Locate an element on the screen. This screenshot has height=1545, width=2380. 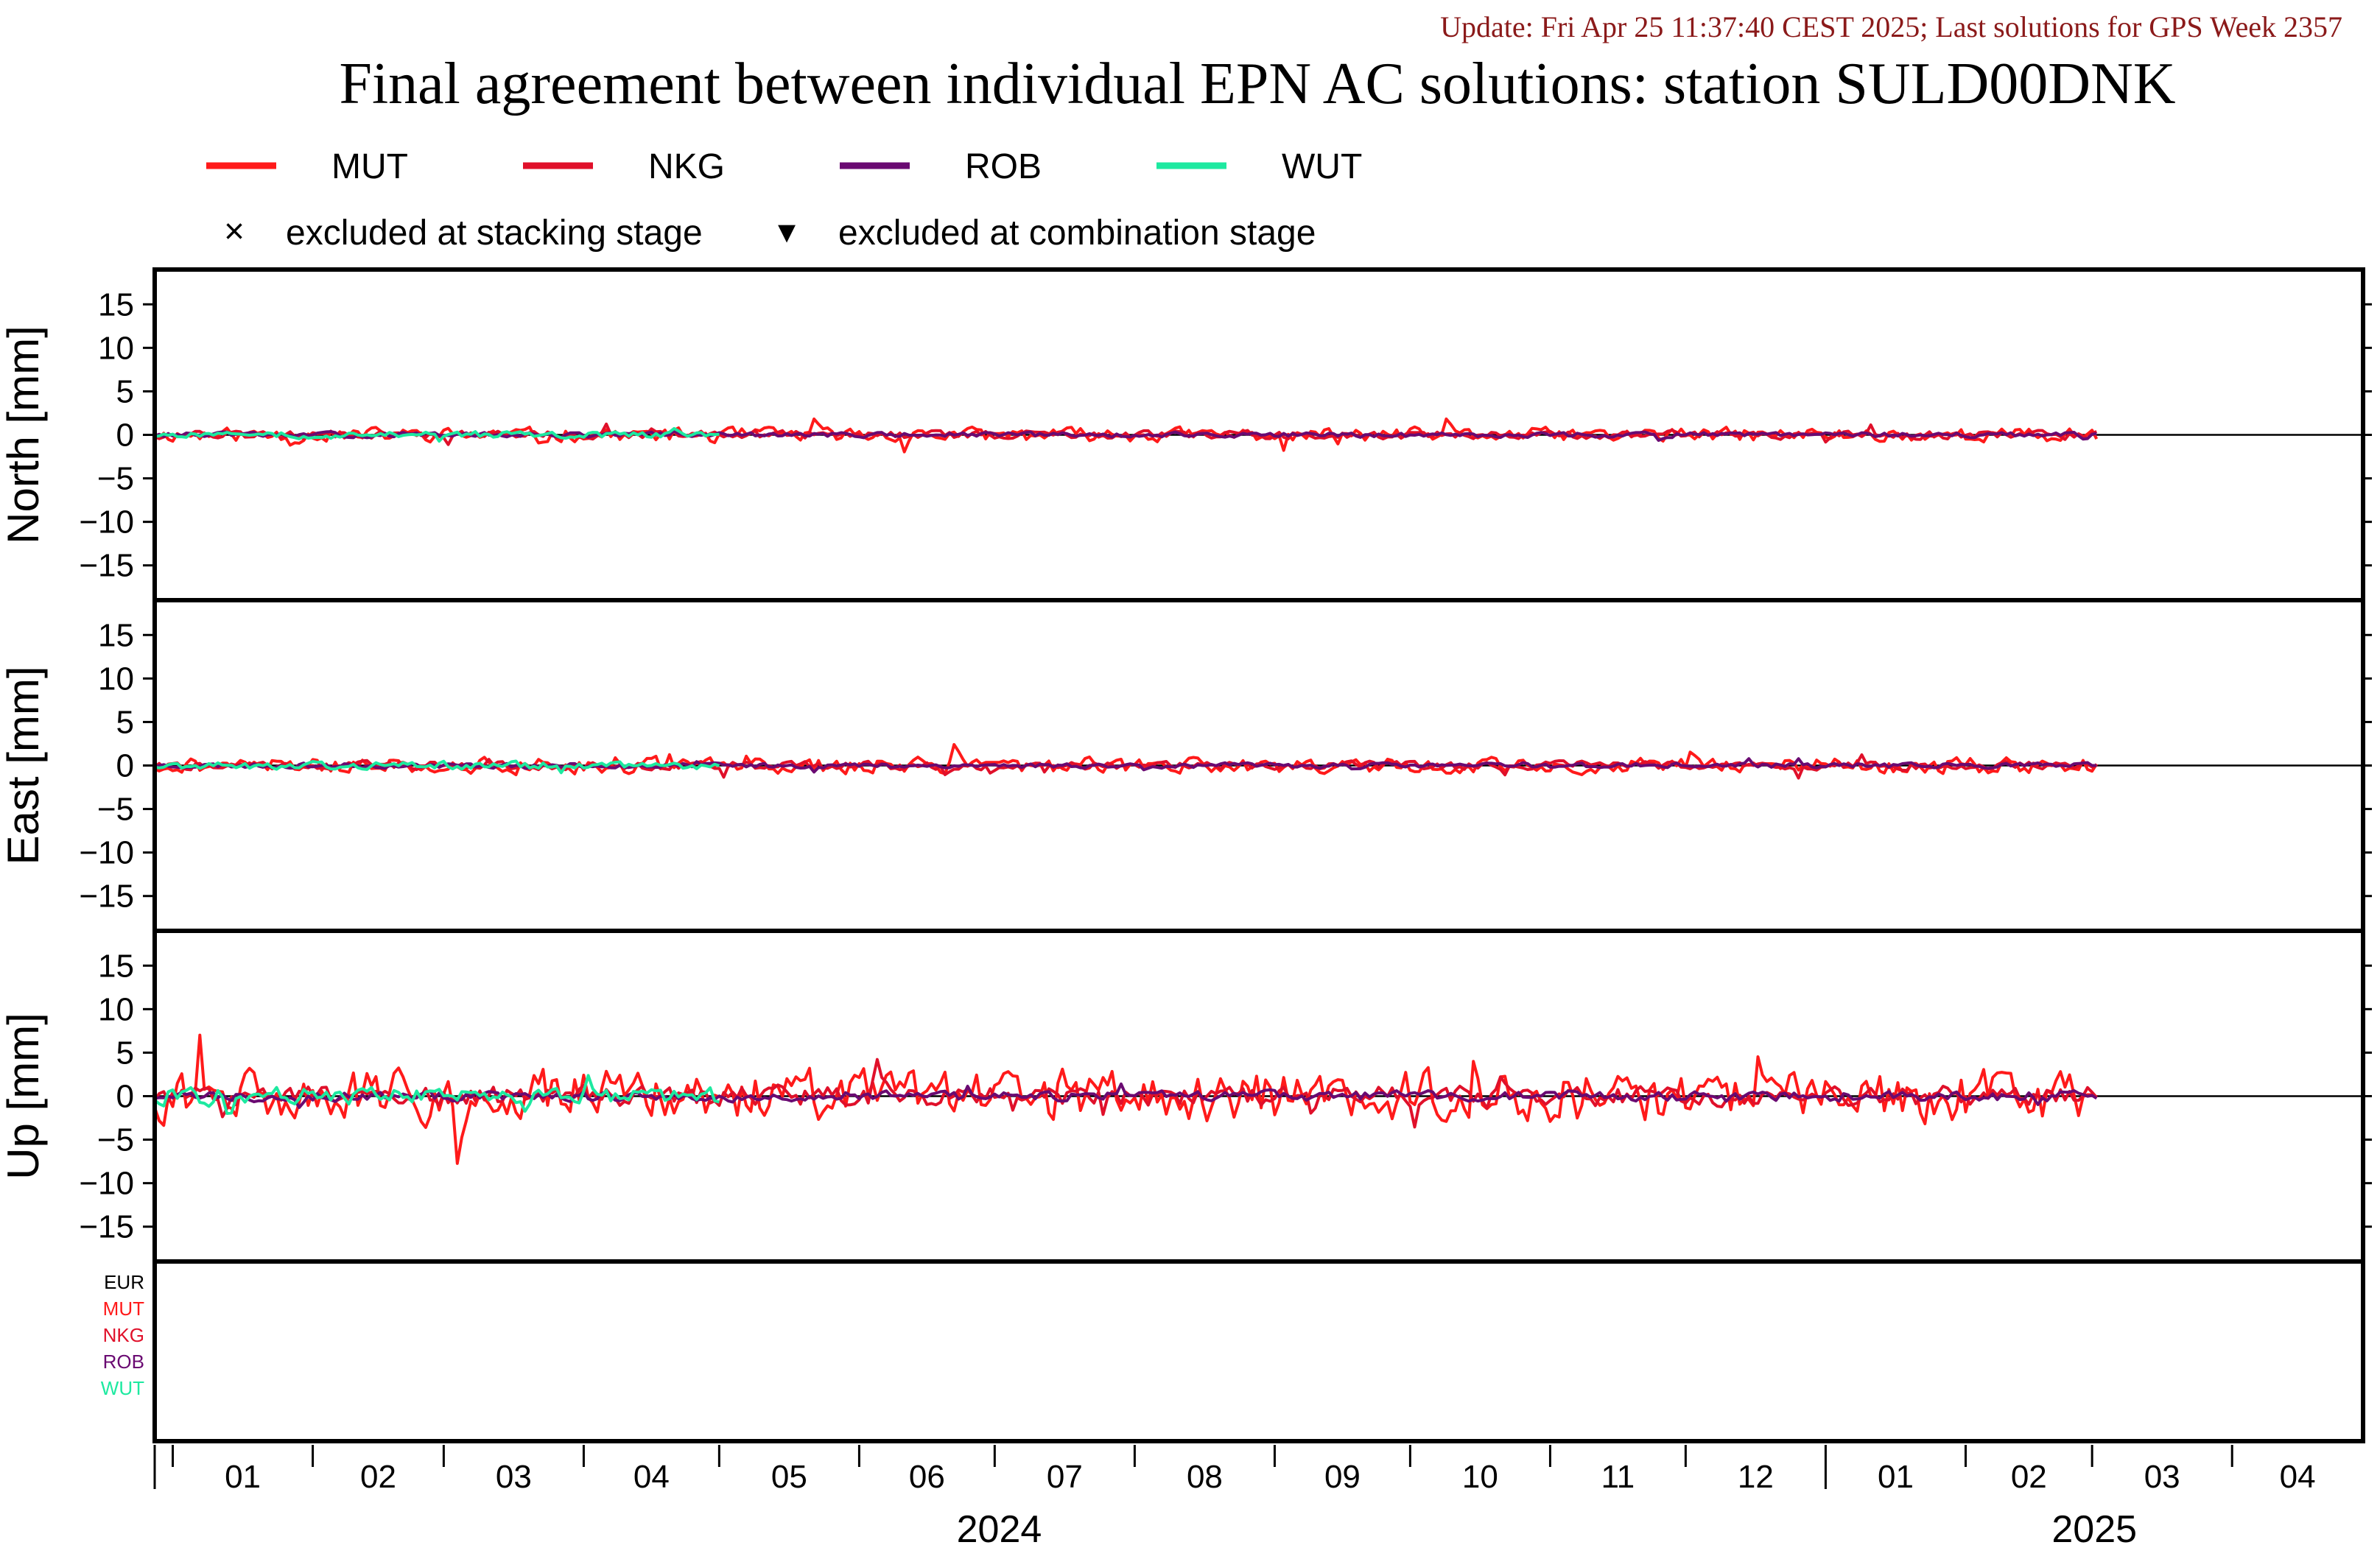
series-line-mut is located at coordinates (1126, 760).